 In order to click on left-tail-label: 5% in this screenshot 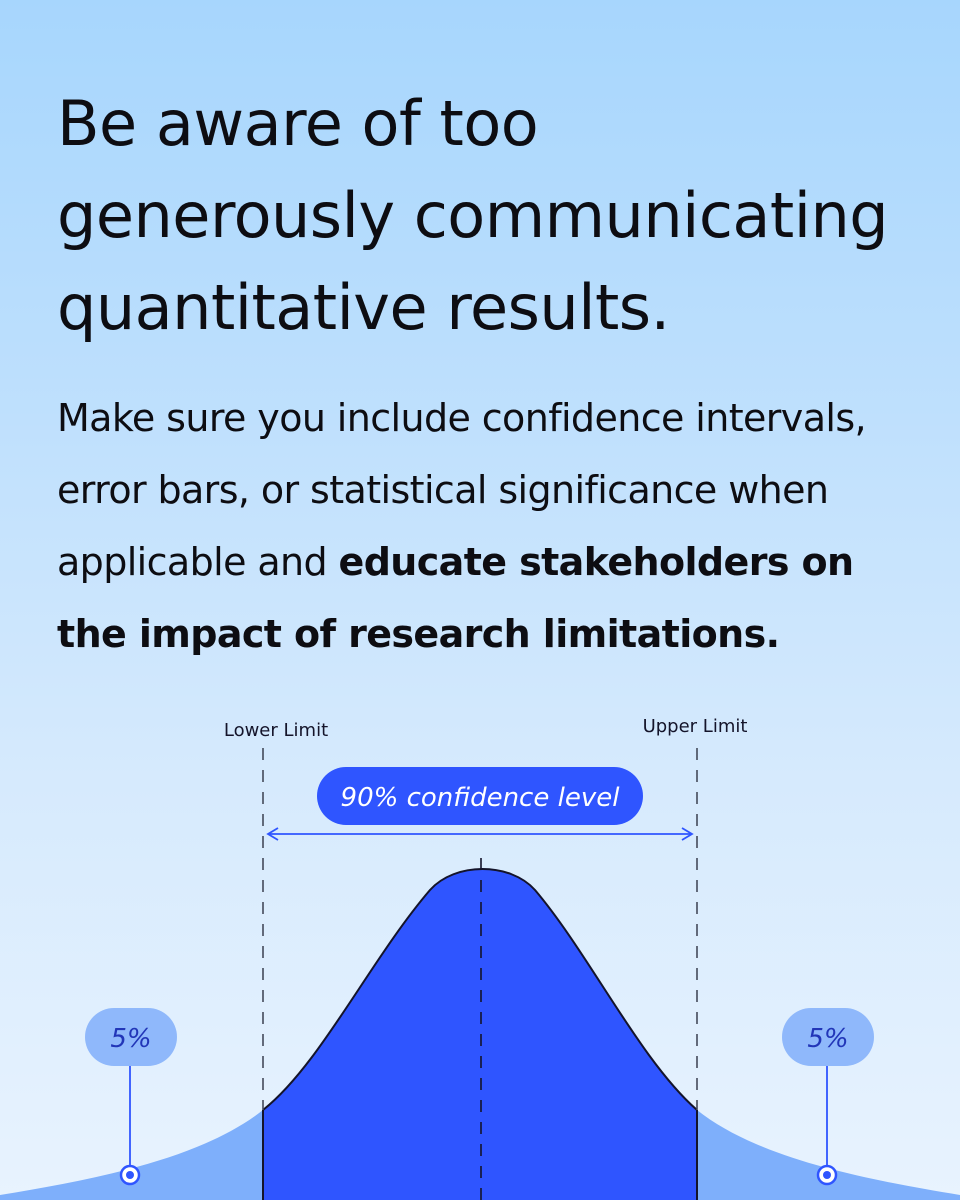, I will do `click(130, 1039)`.